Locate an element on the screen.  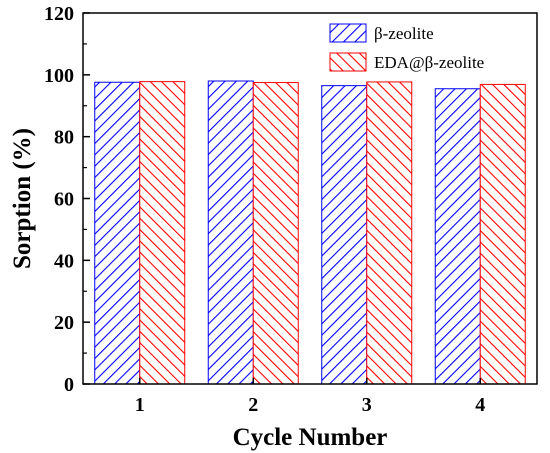
legend-label: β-zeolite is located at coordinates (404, 33).